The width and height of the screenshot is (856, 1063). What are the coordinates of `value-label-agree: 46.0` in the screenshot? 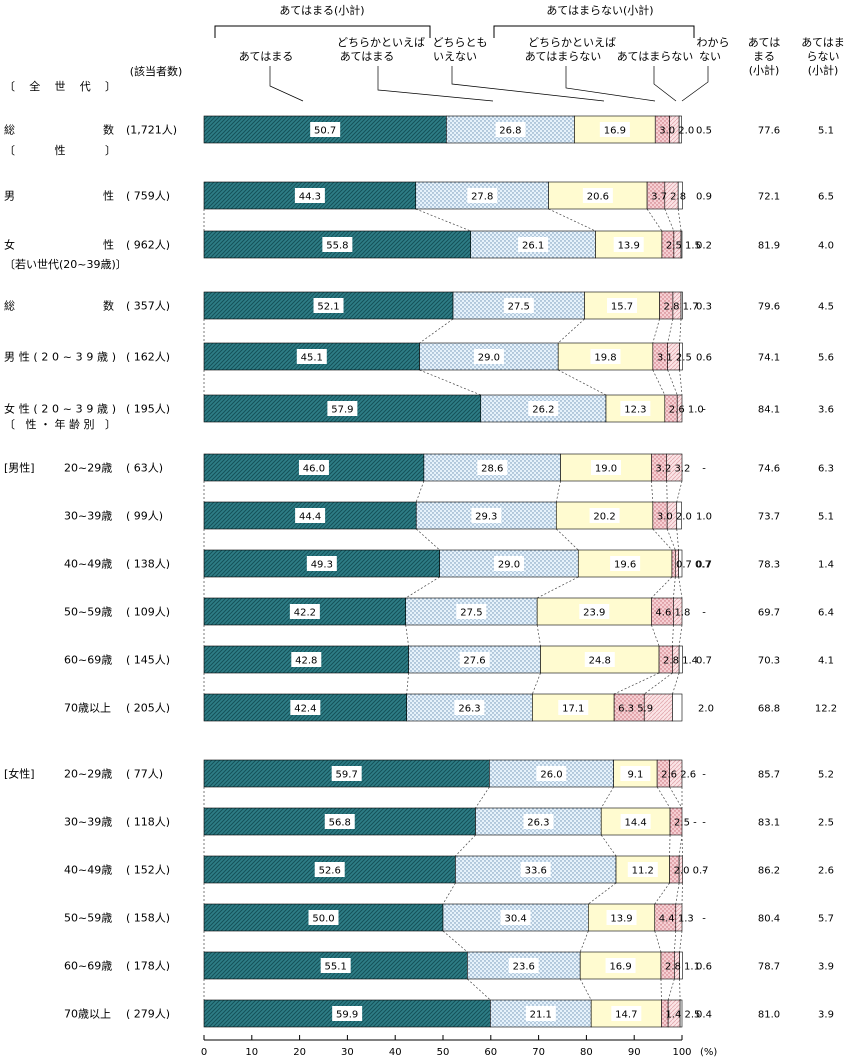 It's located at (314, 469).